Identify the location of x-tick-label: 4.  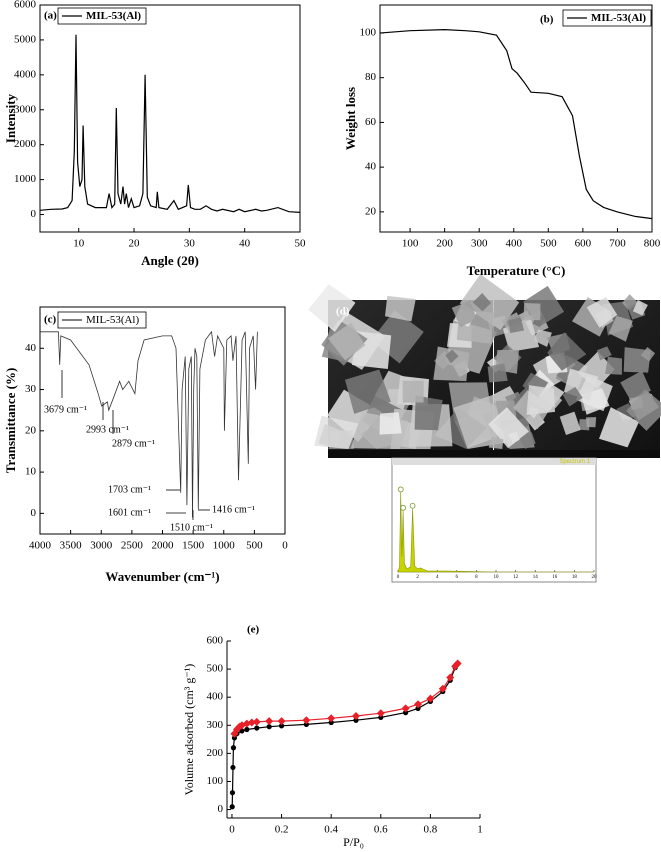
(437, 577).